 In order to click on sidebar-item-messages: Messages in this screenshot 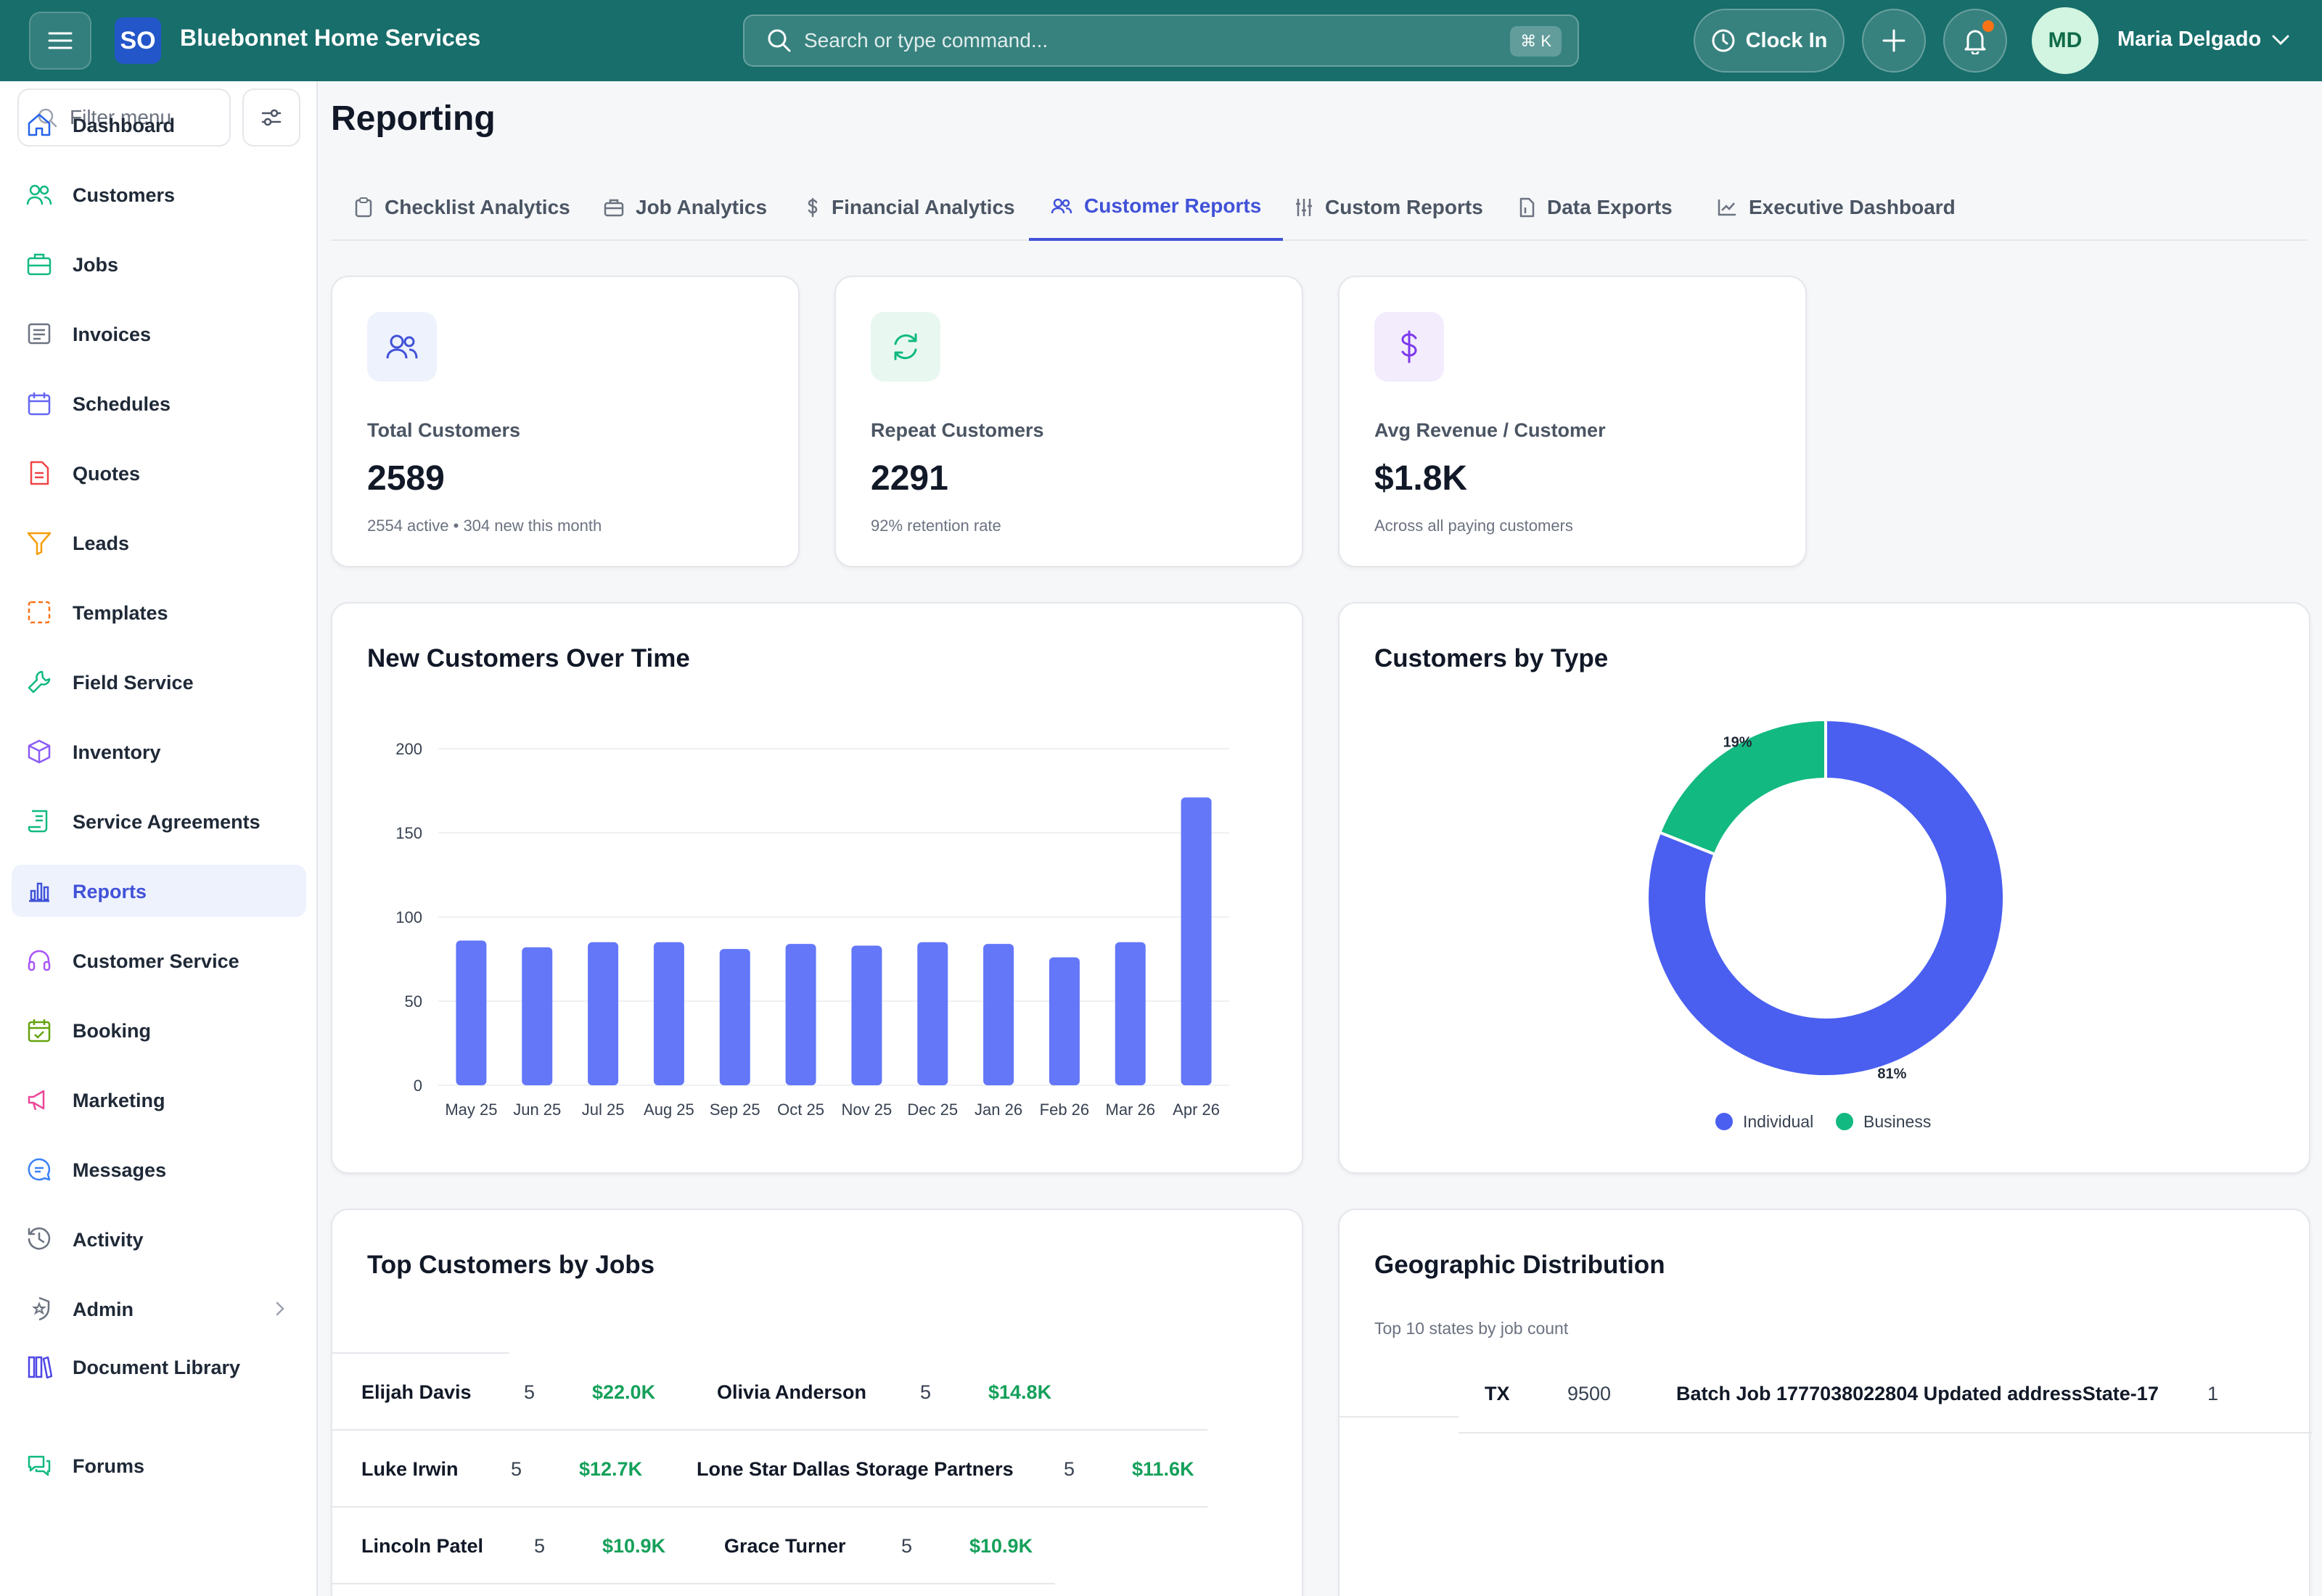, I will do `click(159, 1169)`.